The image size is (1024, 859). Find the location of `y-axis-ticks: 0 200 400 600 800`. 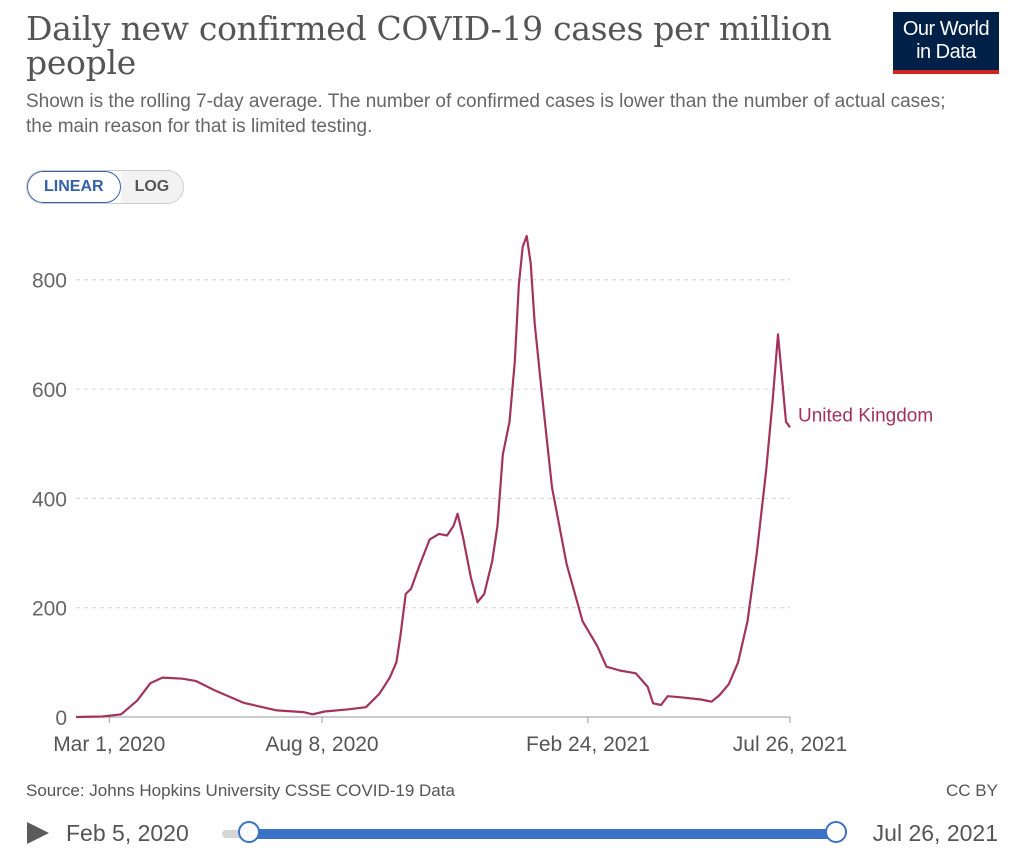

y-axis-ticks: 0 200 400 600 800 is located at coordinates (49, 500).